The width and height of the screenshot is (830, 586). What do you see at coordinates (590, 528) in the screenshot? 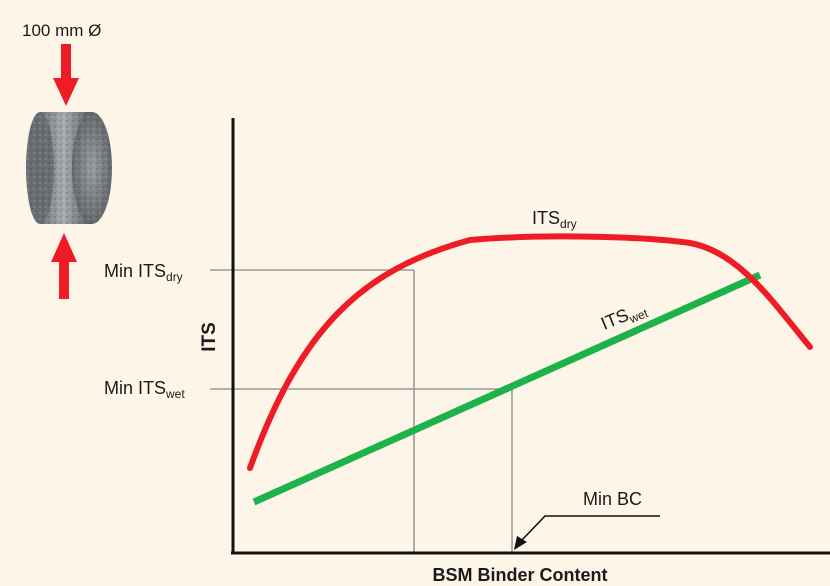
I see `min-bc-leader-line` at bounding box center [590, 528].